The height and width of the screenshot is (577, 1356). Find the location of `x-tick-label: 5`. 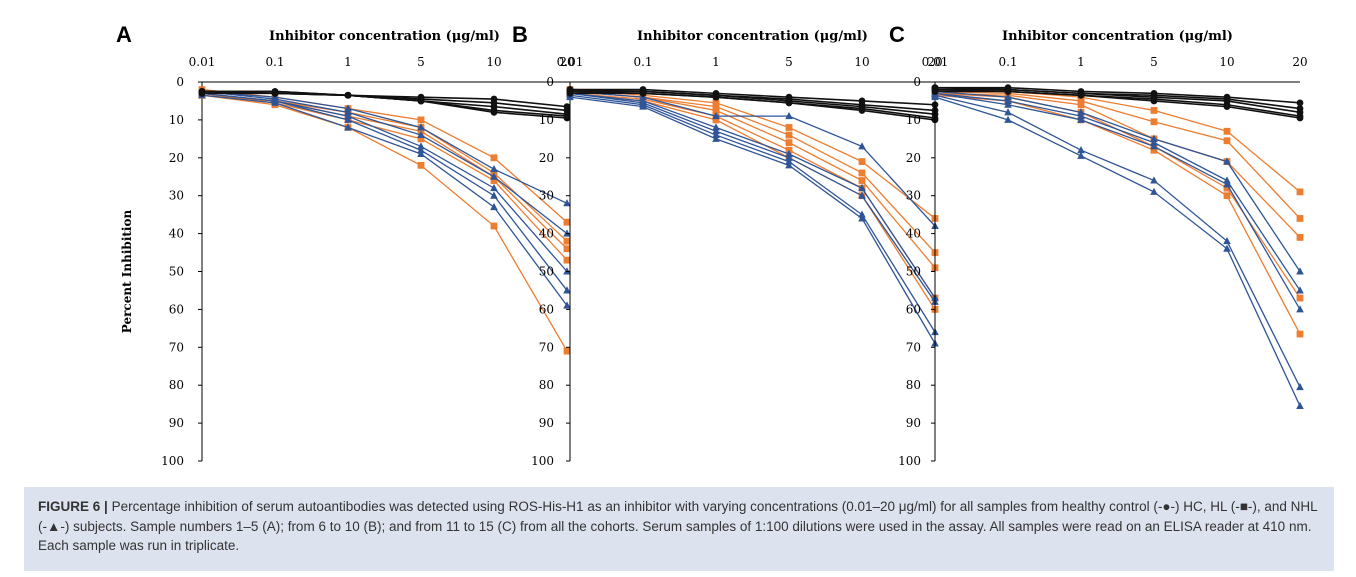

x-tick-label: 5 is located at coordinates (1154, 62).